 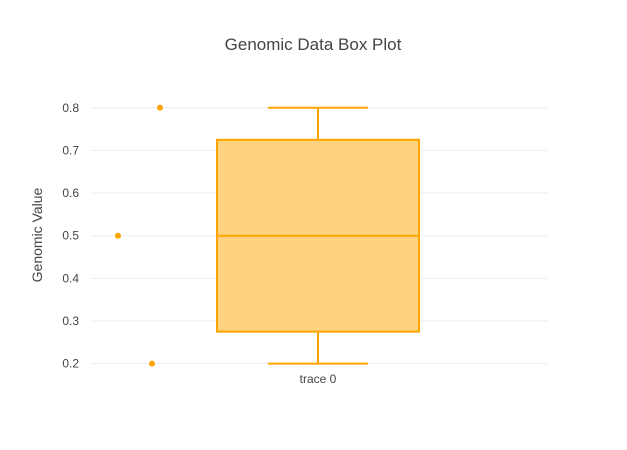 I want to click on y-axis-ticks: 0.2 0.3 0.4 0.5 0.6 0.7 0.8, so click(x=70, y=236).